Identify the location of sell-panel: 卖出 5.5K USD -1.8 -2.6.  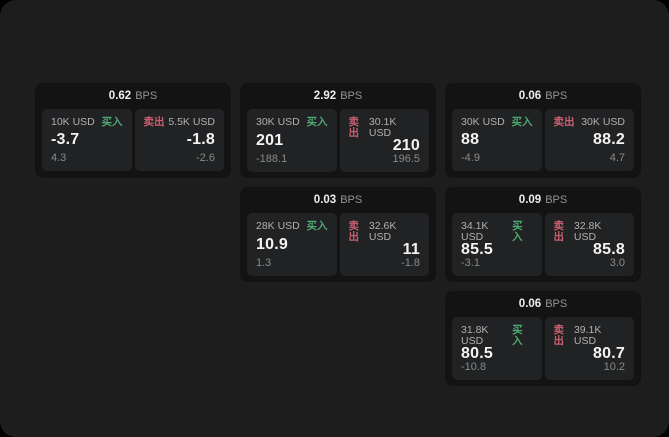
(179, 140).